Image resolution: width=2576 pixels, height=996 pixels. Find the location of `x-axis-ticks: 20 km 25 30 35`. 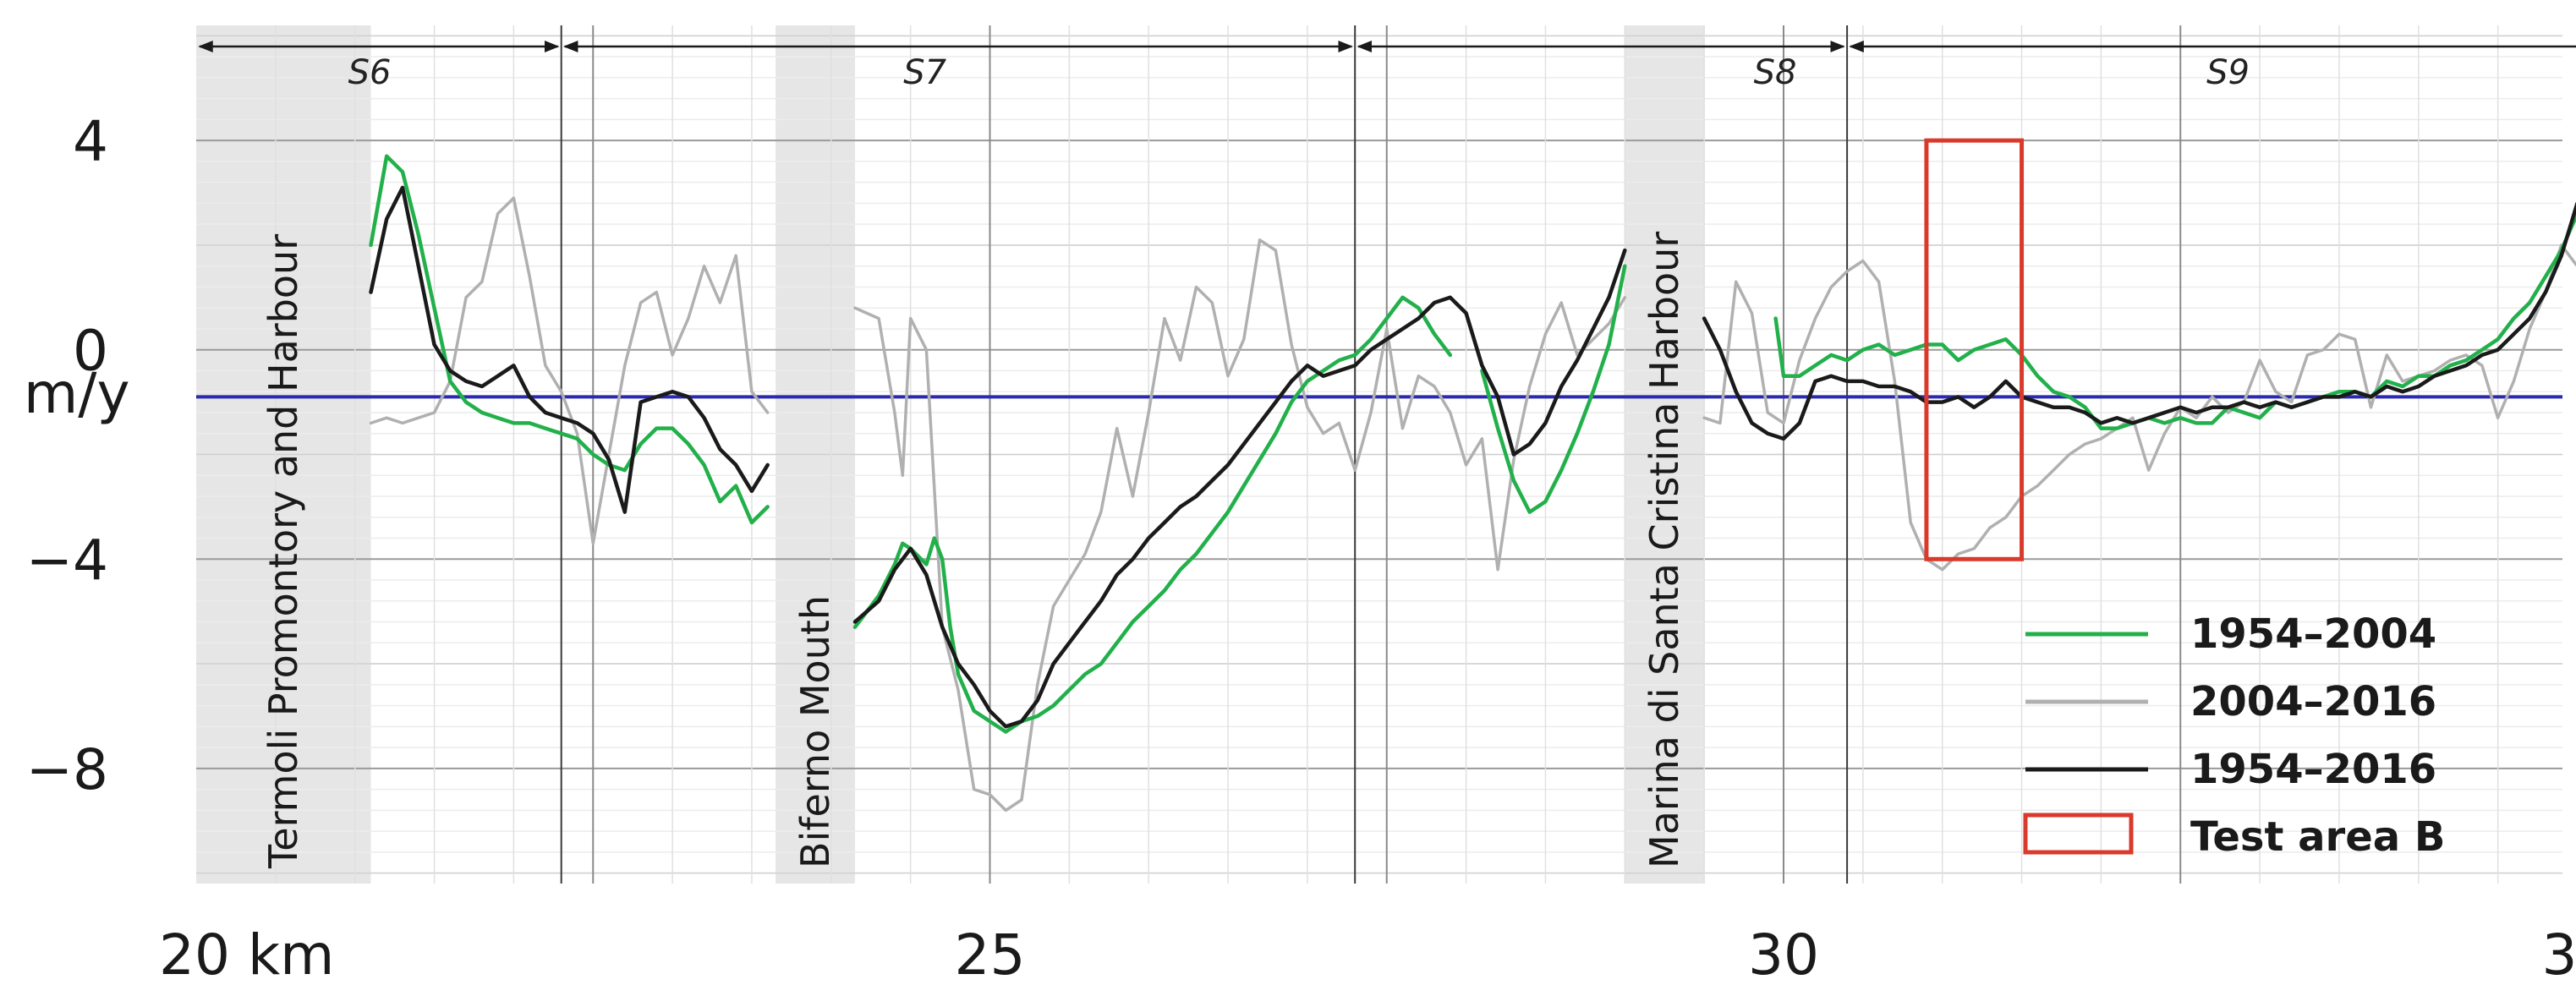

x-axis-ticks: 20 km 25 30 35 is located at coordinates (1367, 955).